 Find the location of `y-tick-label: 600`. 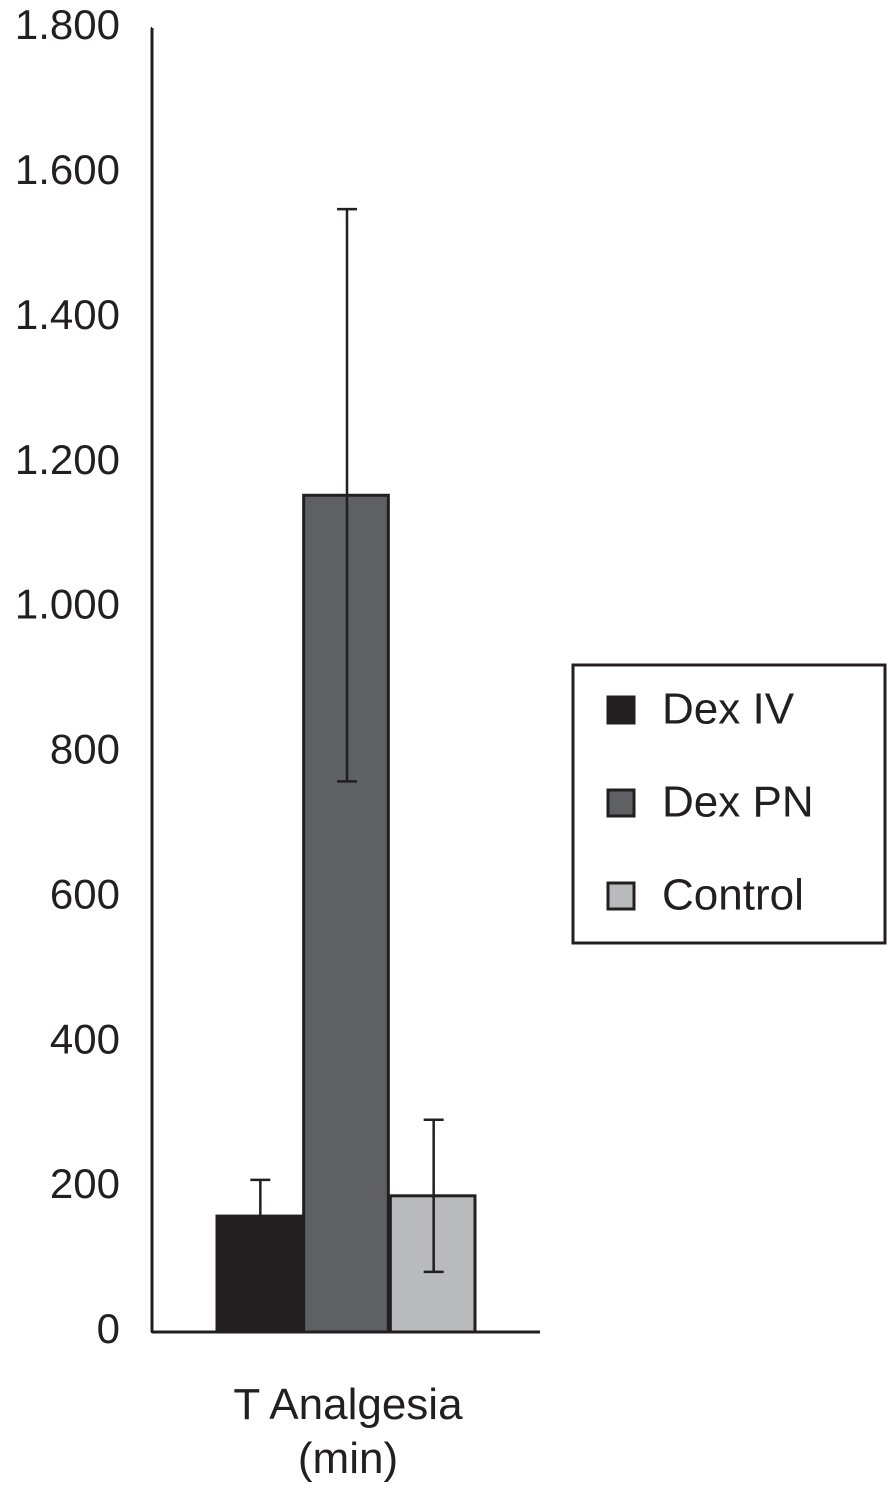

y-tick-label: 600 is located at coordinates (85, 893).